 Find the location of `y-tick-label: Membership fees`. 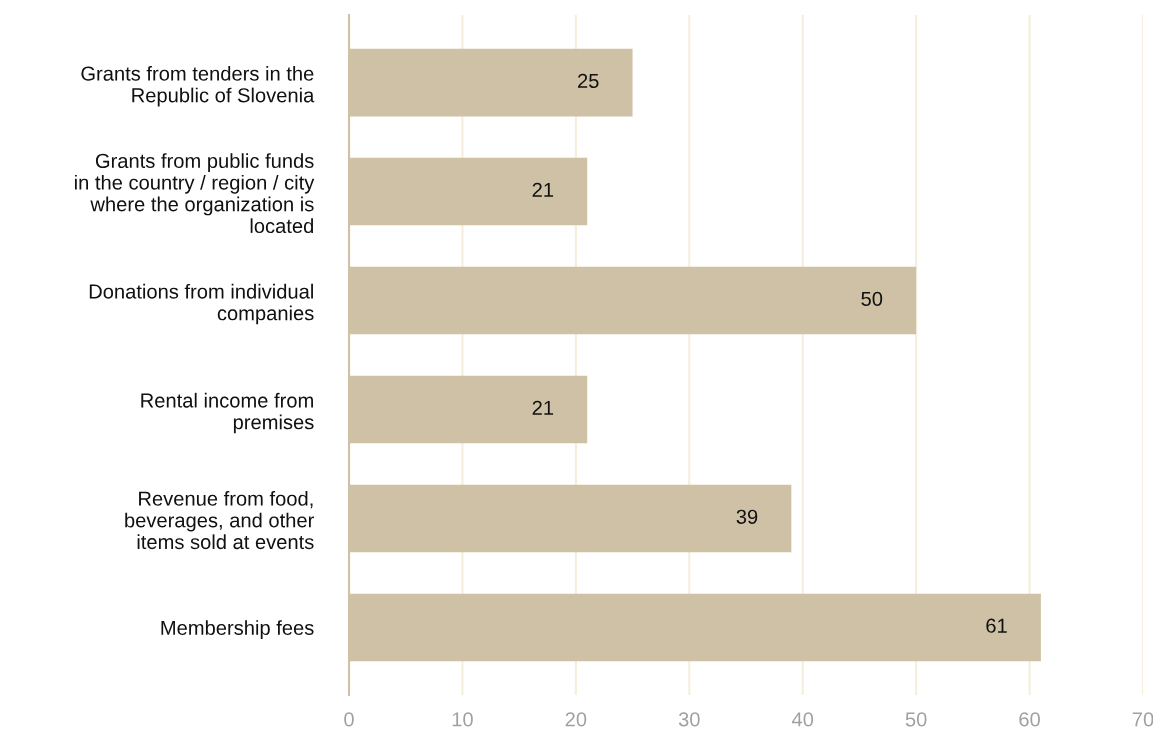

y-tick-label: Membership fees is located at coordinates (237, 629).